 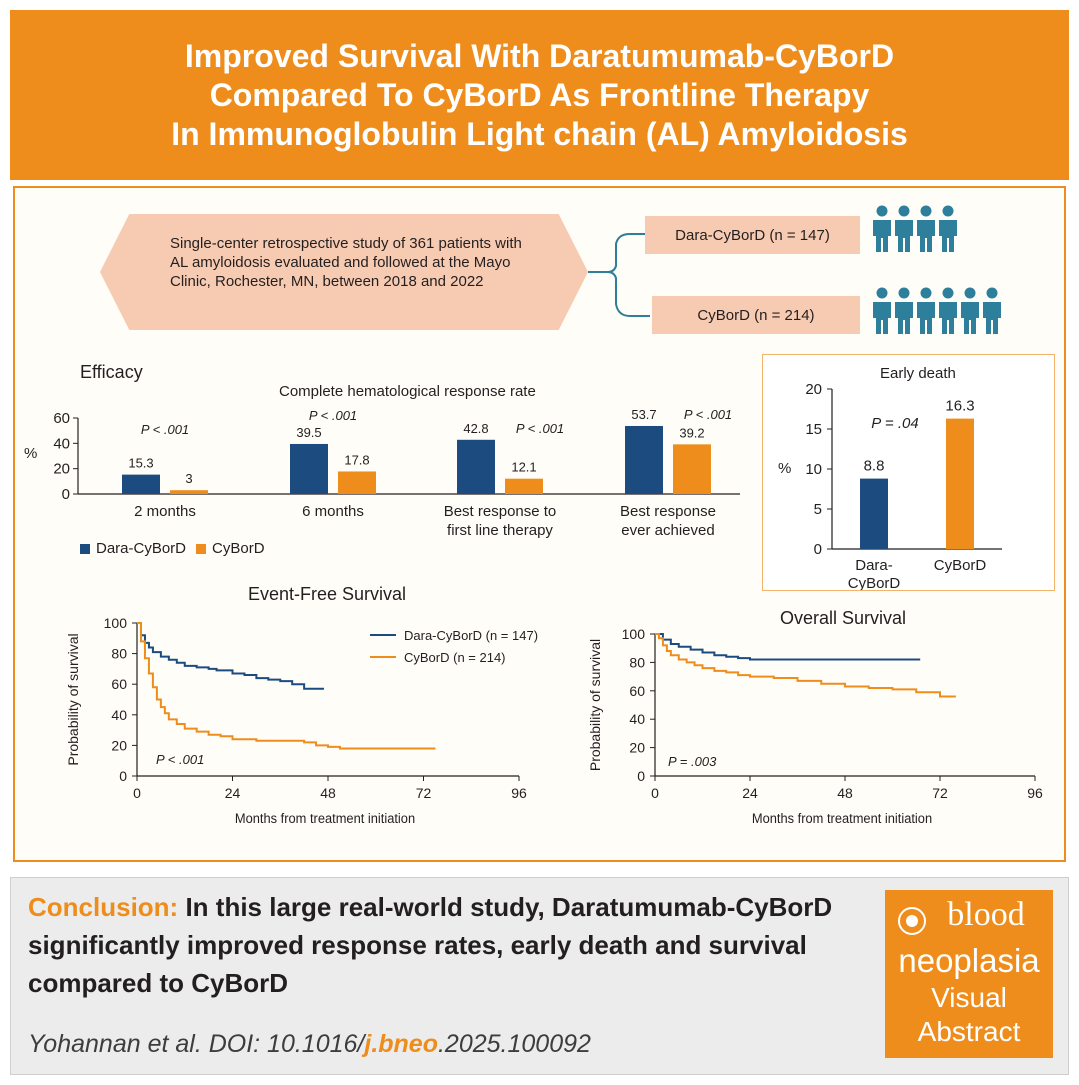 I want to click on early-death-title: Early death, so click(x=918, y=373).